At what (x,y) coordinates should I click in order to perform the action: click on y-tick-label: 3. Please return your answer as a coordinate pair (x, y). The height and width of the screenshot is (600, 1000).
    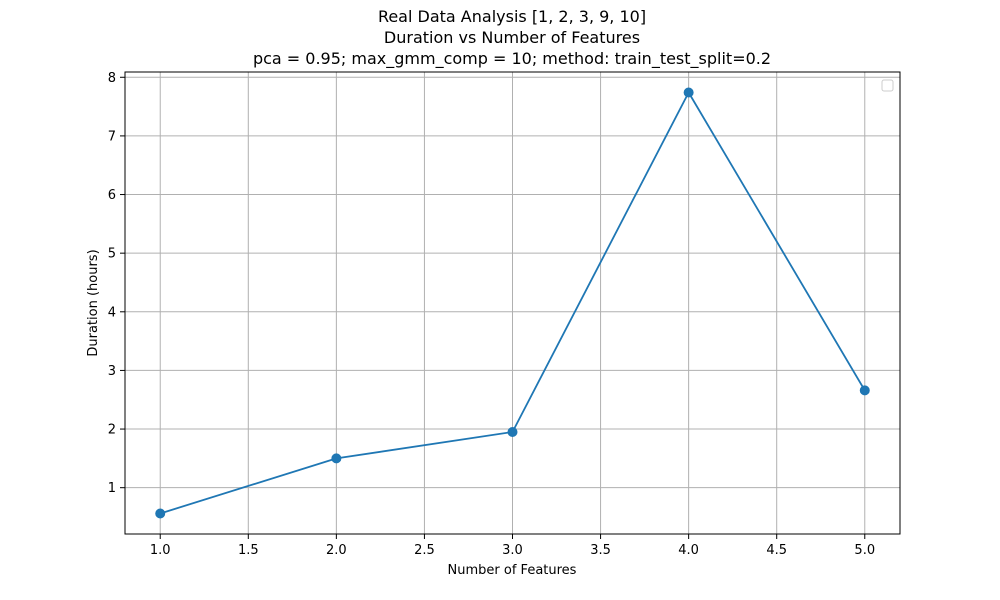
    Looking at the image, I should click on (112, 371).